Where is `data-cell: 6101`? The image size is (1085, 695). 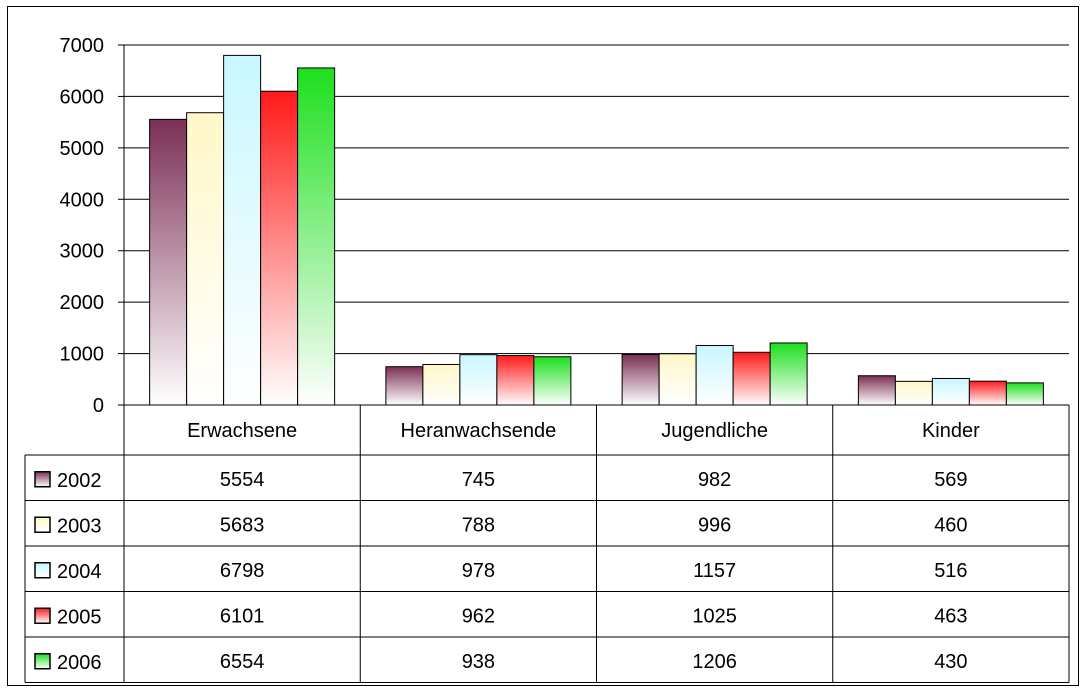 data-cell: 6101 is located at coordinates (242, 616).